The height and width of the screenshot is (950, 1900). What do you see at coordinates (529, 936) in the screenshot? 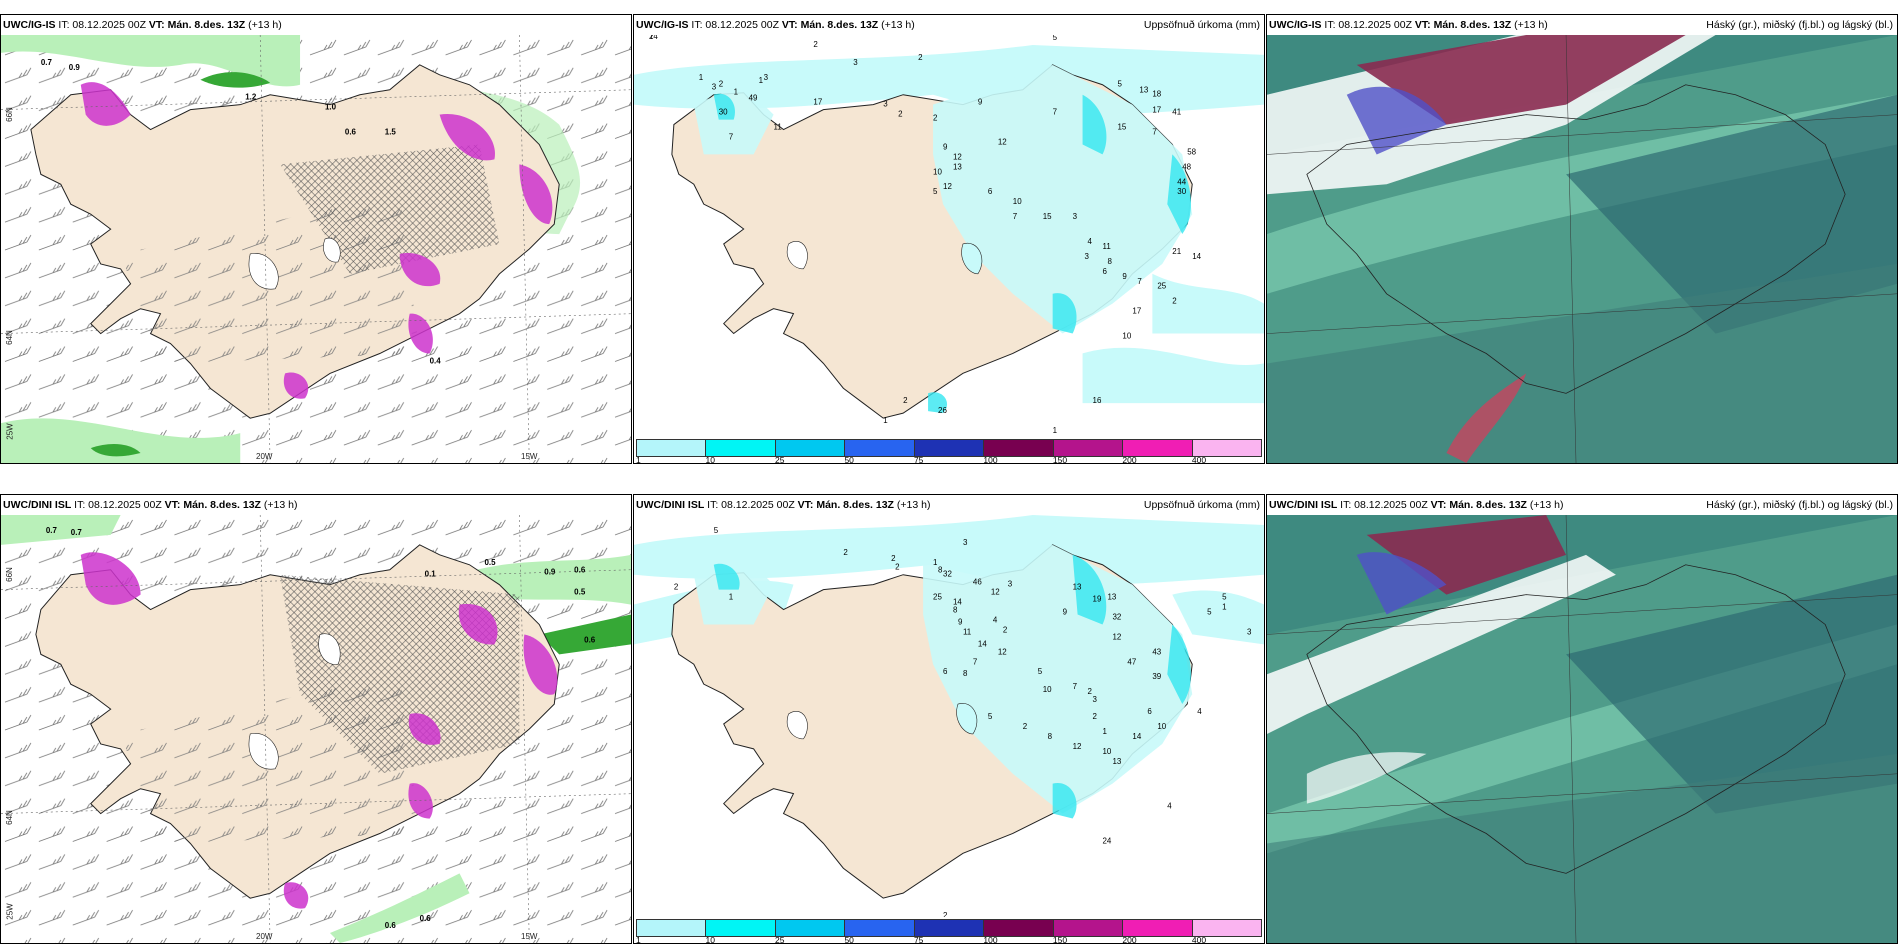
I see `lon-label-15w: 15W` at bounding box center [529, 936].